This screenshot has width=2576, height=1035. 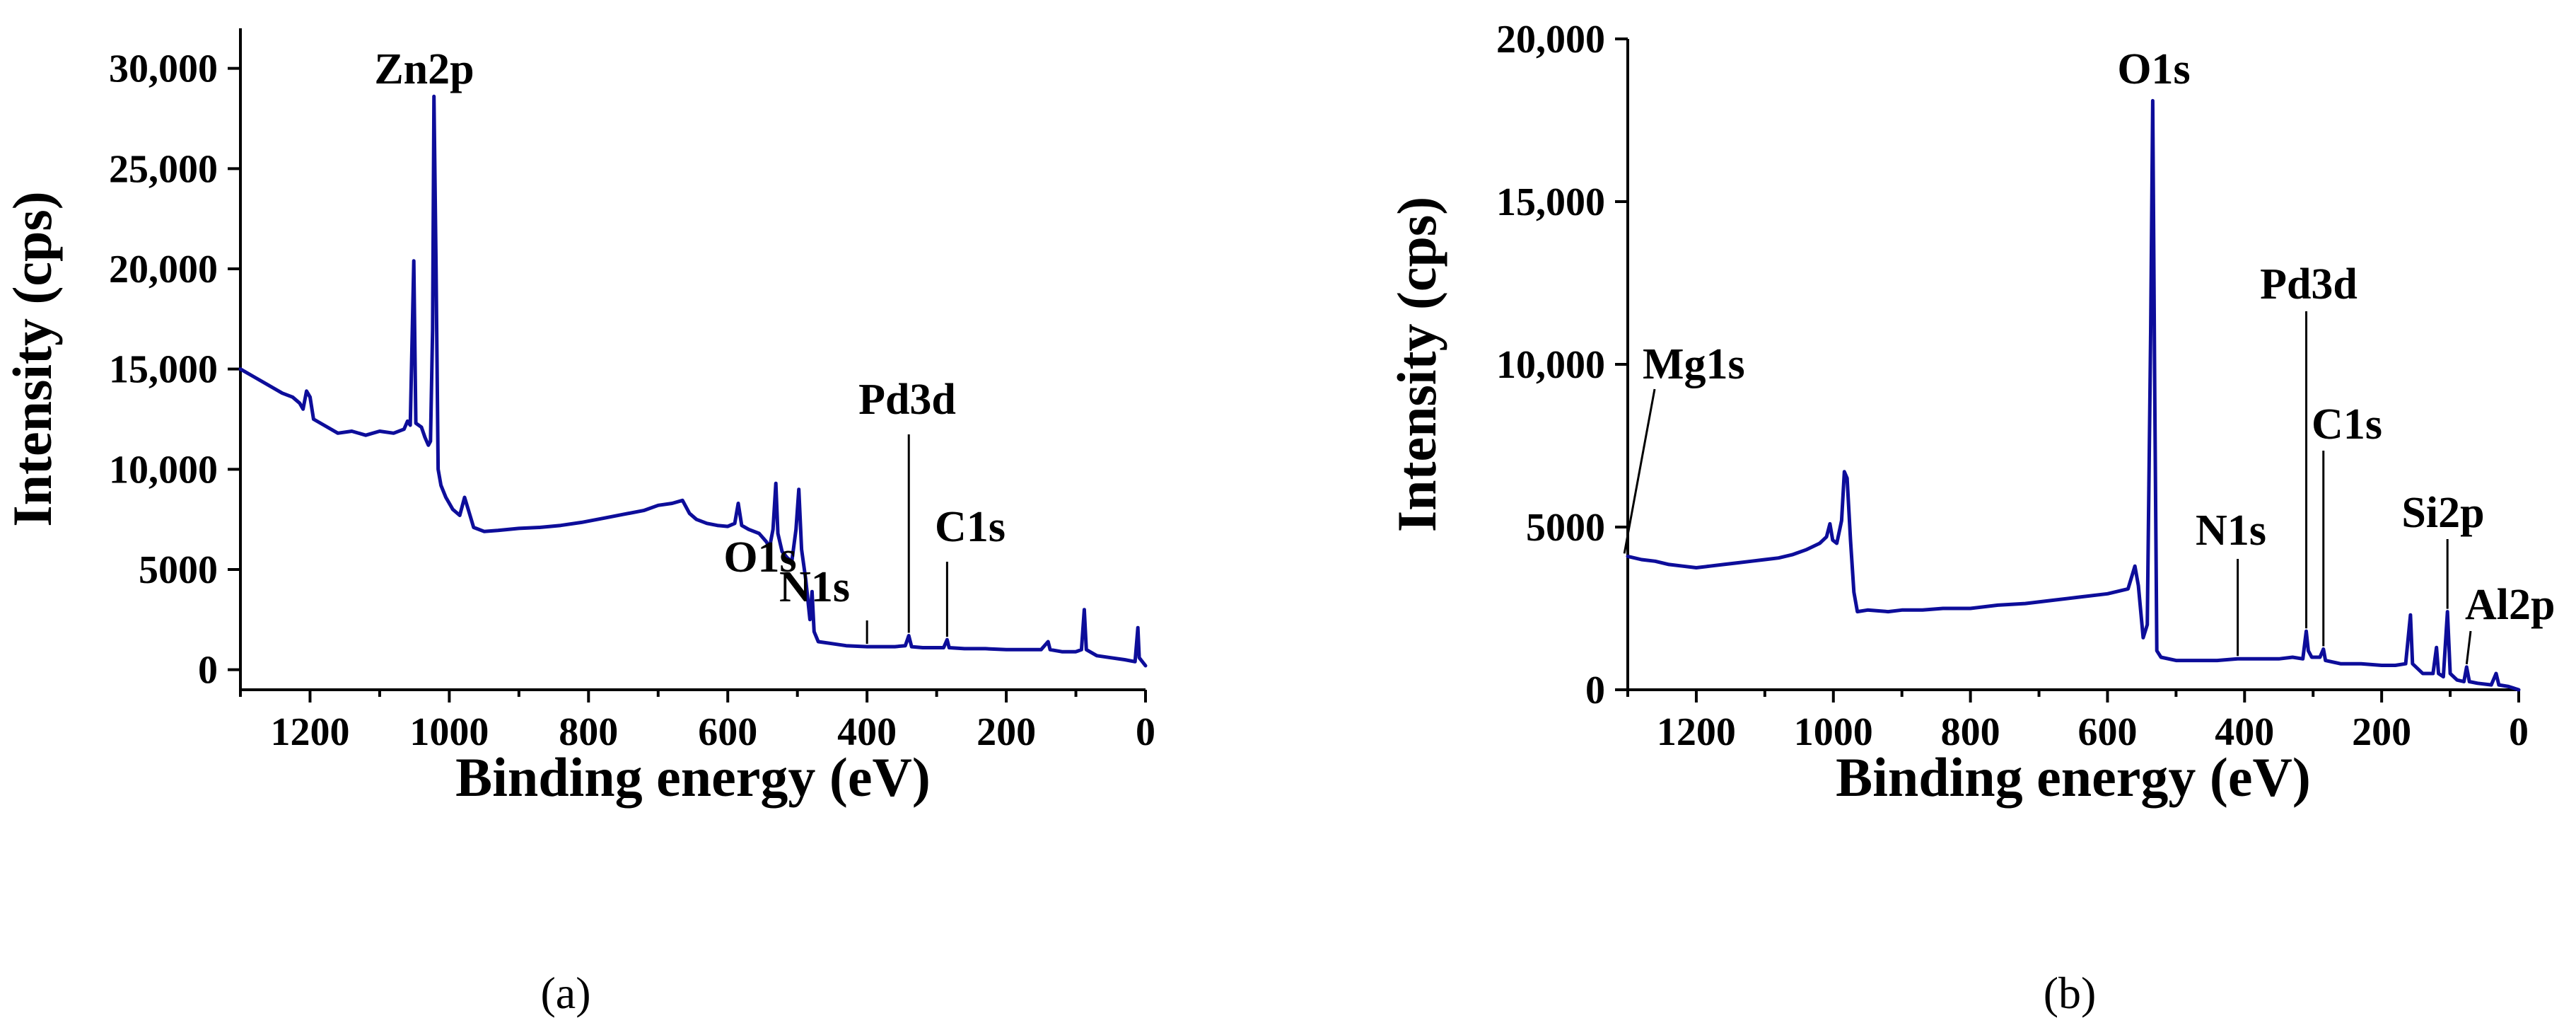 What do you see at coordinates (2442, 513) in the screenshot?
I see `peak-label-si2p: Si2p` at bounding box center [2442, 513].